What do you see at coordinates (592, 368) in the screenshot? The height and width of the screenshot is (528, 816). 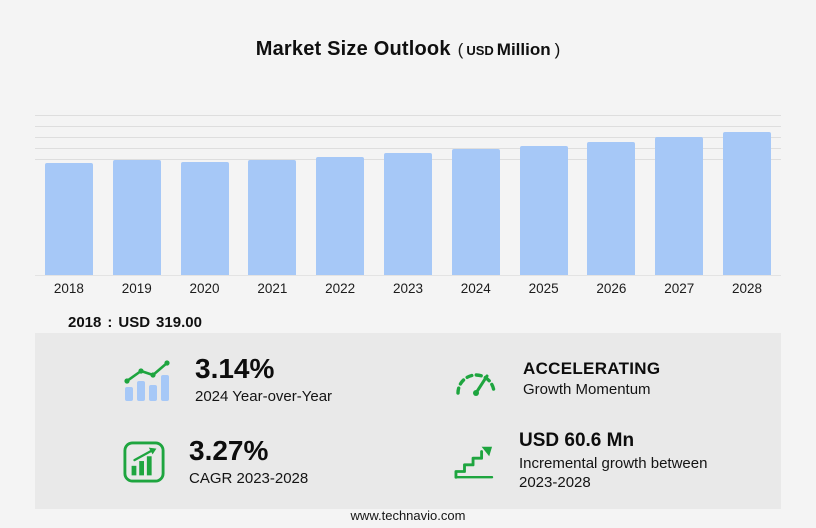 I see `momentum-value: ACCELERATING` at bounding box center [592, 368].